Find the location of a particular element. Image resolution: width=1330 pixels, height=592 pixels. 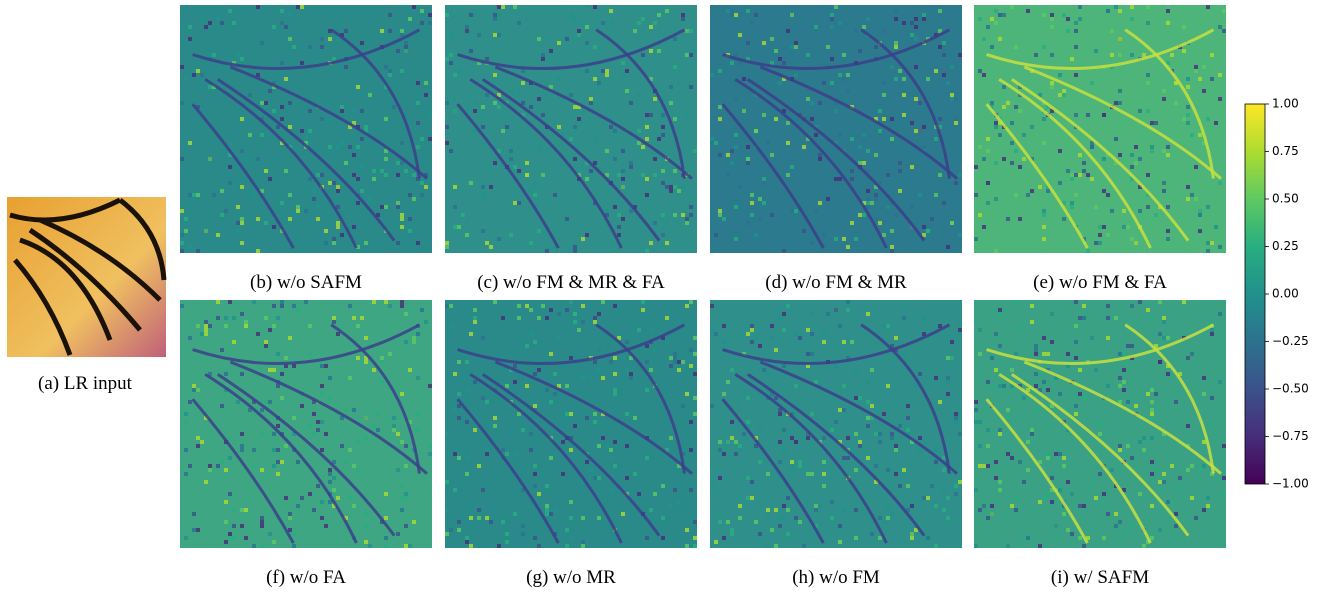

panel-caption: (c) w/o FM & MR & FA is located at coordinates (571, 282).